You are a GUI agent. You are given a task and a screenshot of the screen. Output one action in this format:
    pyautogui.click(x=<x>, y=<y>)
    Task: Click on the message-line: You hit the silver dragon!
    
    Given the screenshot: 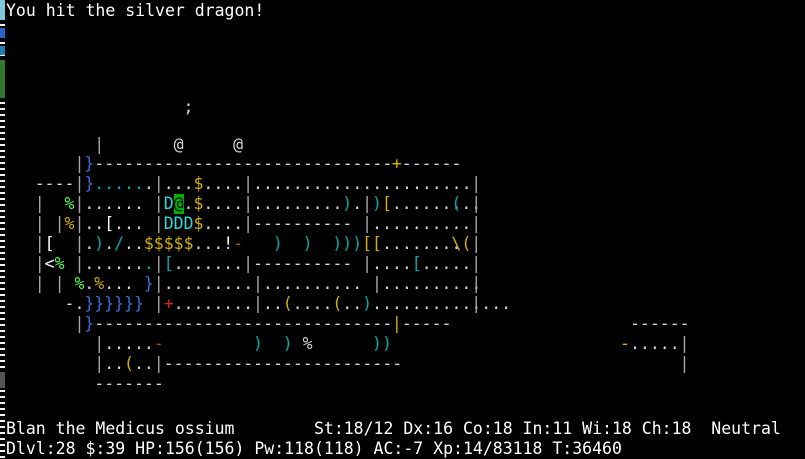 What is the action you would take?
    pyautogui.click(x=135, y=10)
    